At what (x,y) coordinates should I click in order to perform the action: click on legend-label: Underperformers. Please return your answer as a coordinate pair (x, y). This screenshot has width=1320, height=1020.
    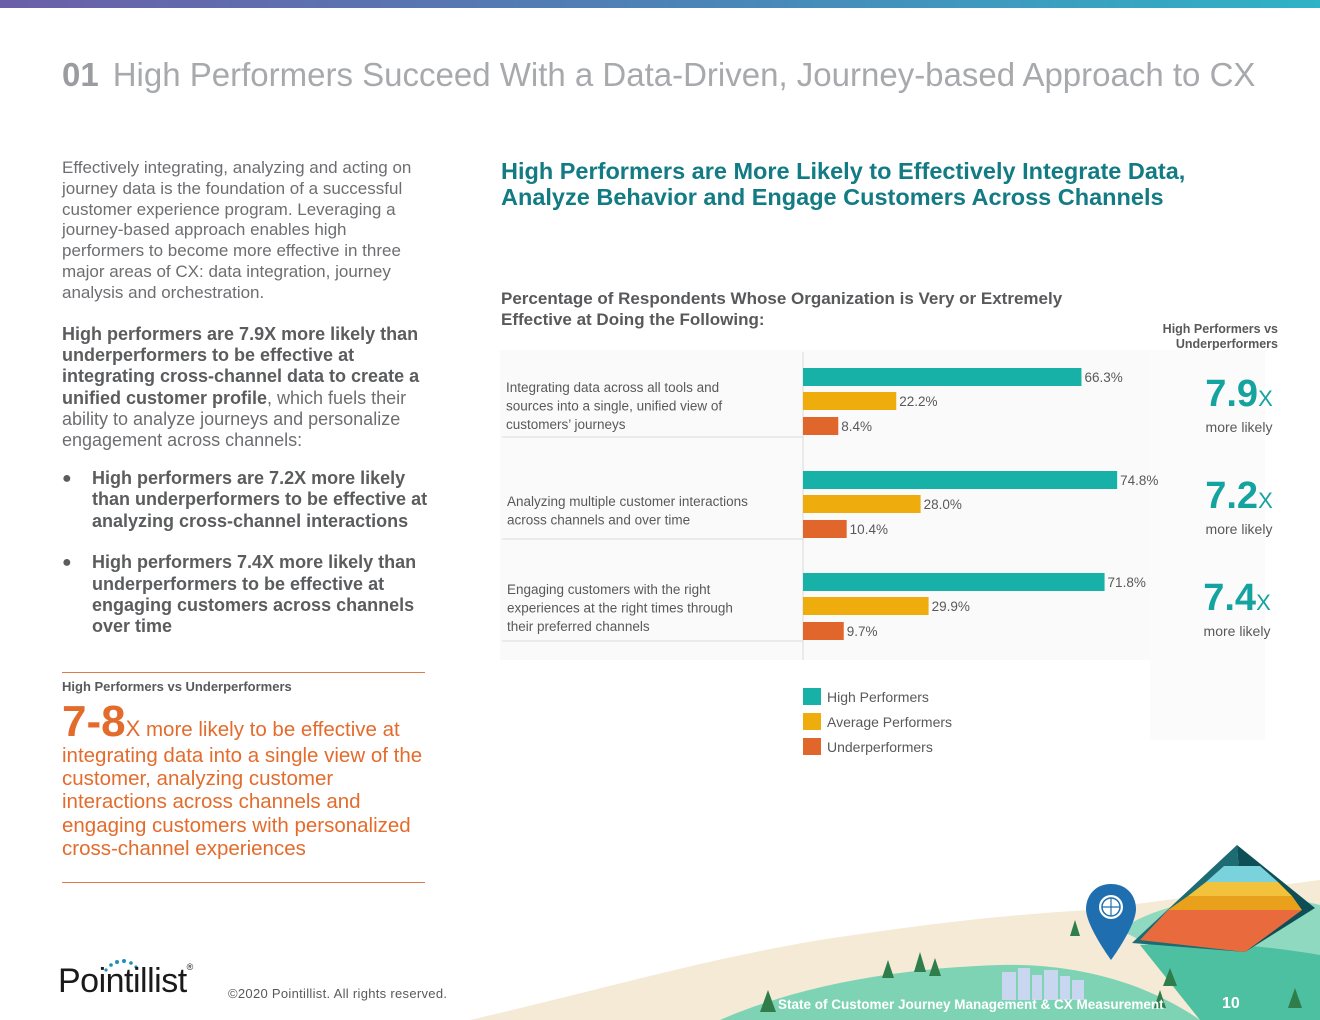
    Looking at the image, I should click on (880, 746).